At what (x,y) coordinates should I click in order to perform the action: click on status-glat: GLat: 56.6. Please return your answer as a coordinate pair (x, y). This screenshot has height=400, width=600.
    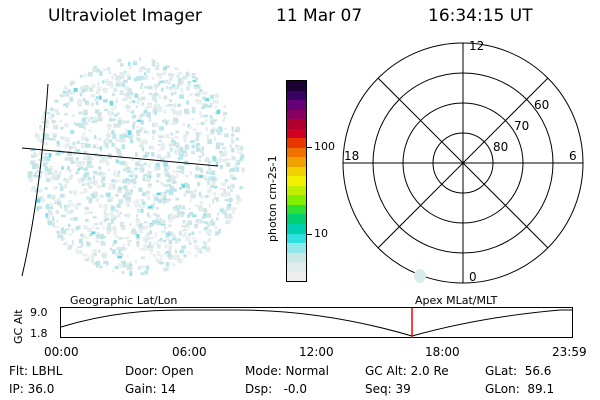
    Looking at the image, I should click on (518, 371).